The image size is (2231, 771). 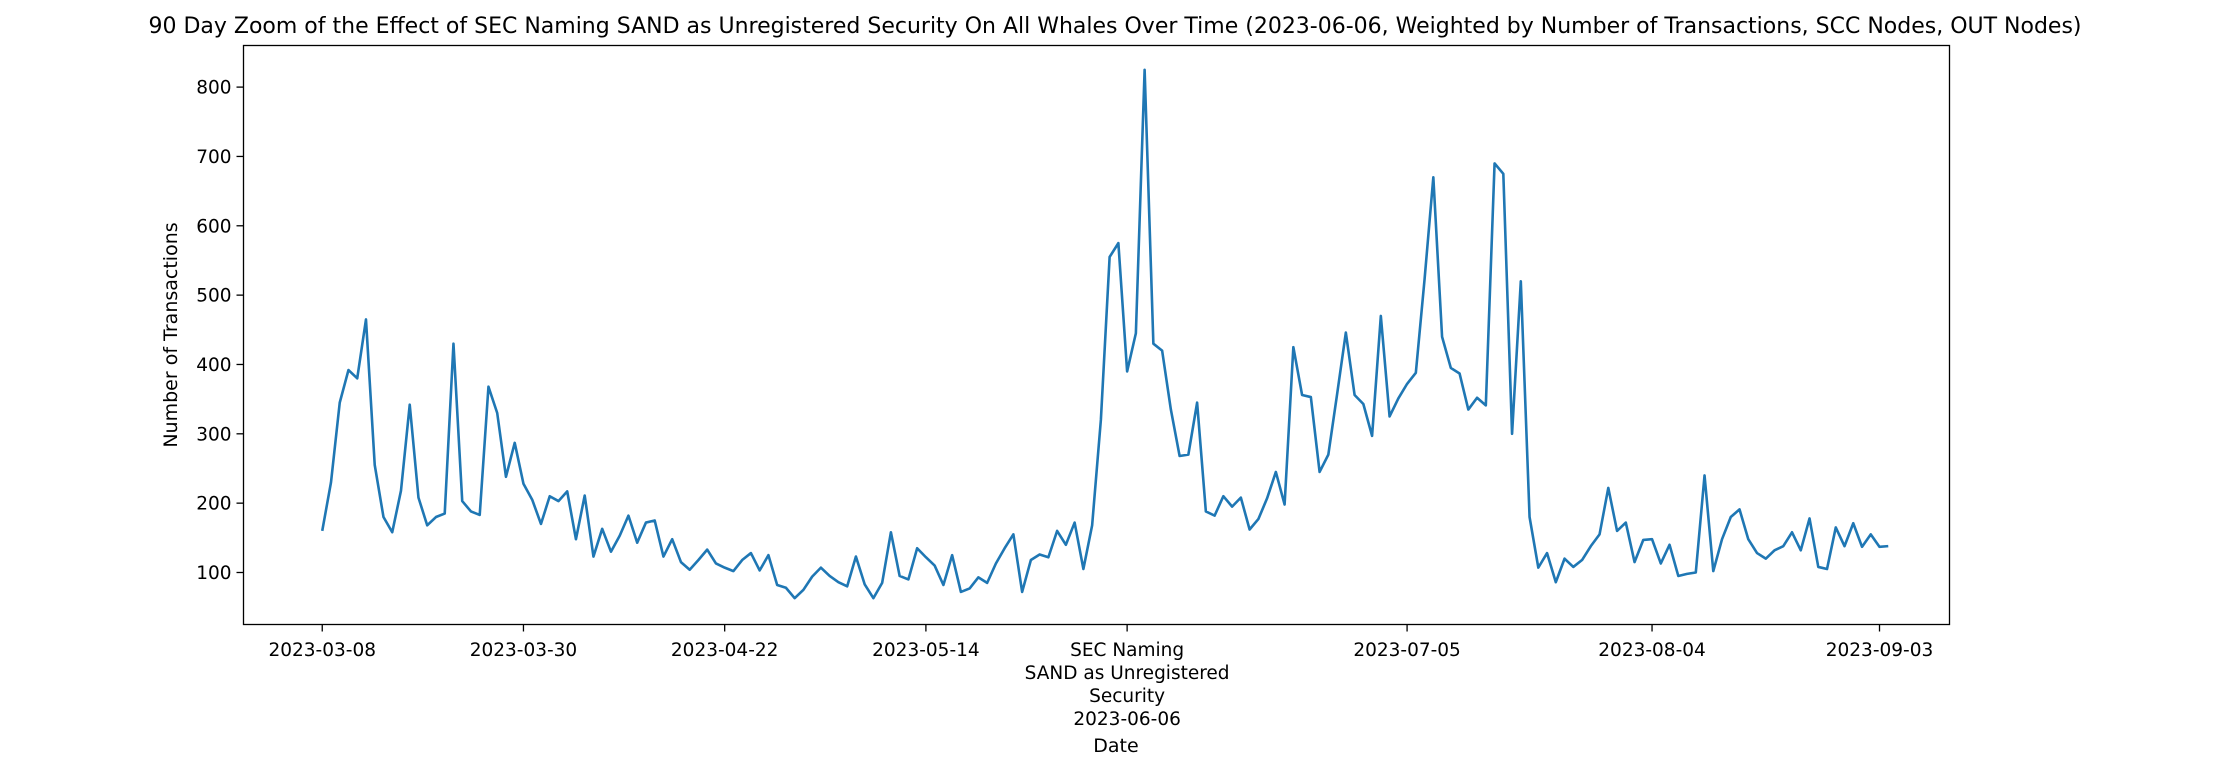 What do you see at coordinates (171, 334) in the screenshot?
I see `y-axis-label: Number of Transactions` at bounding box center [171, 334].